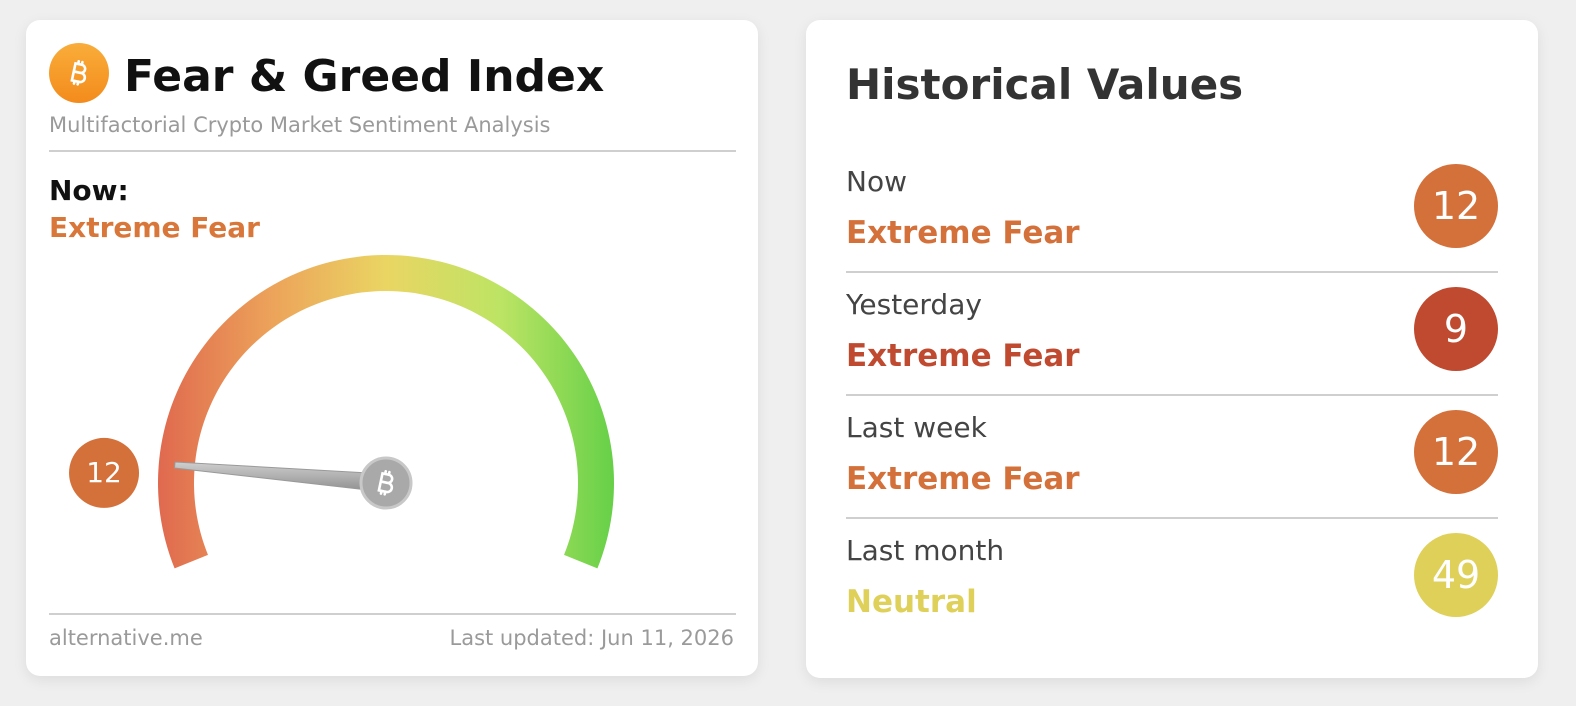 Image resolution: width=1576 pixels, height=706 pixels. I want to click on row-label: Now, so click(876, 181).